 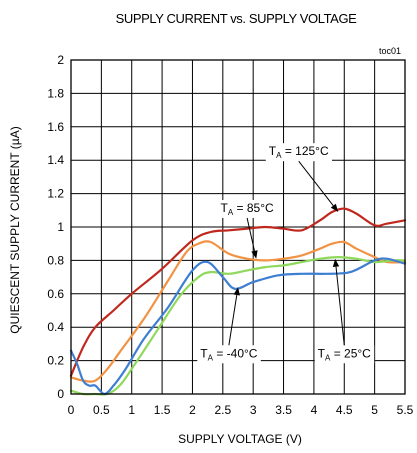 I want to click on x-tick-label: 5.5, so click(x=405, y=410).